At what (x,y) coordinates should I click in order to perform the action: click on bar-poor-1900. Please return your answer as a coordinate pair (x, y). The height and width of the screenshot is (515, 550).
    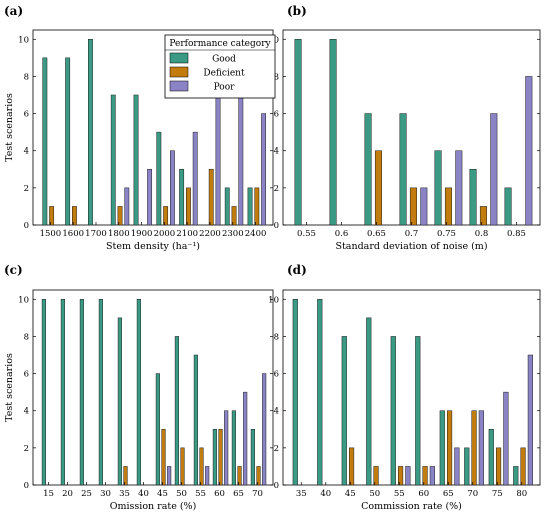
    Looking at the image, I should click on (150, 197).